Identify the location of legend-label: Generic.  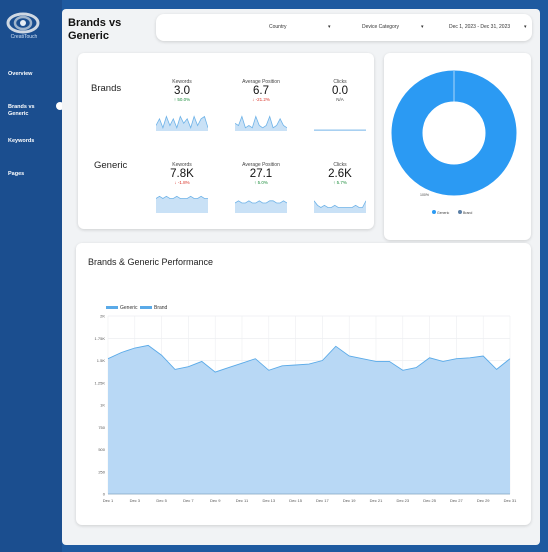
(443, 213).